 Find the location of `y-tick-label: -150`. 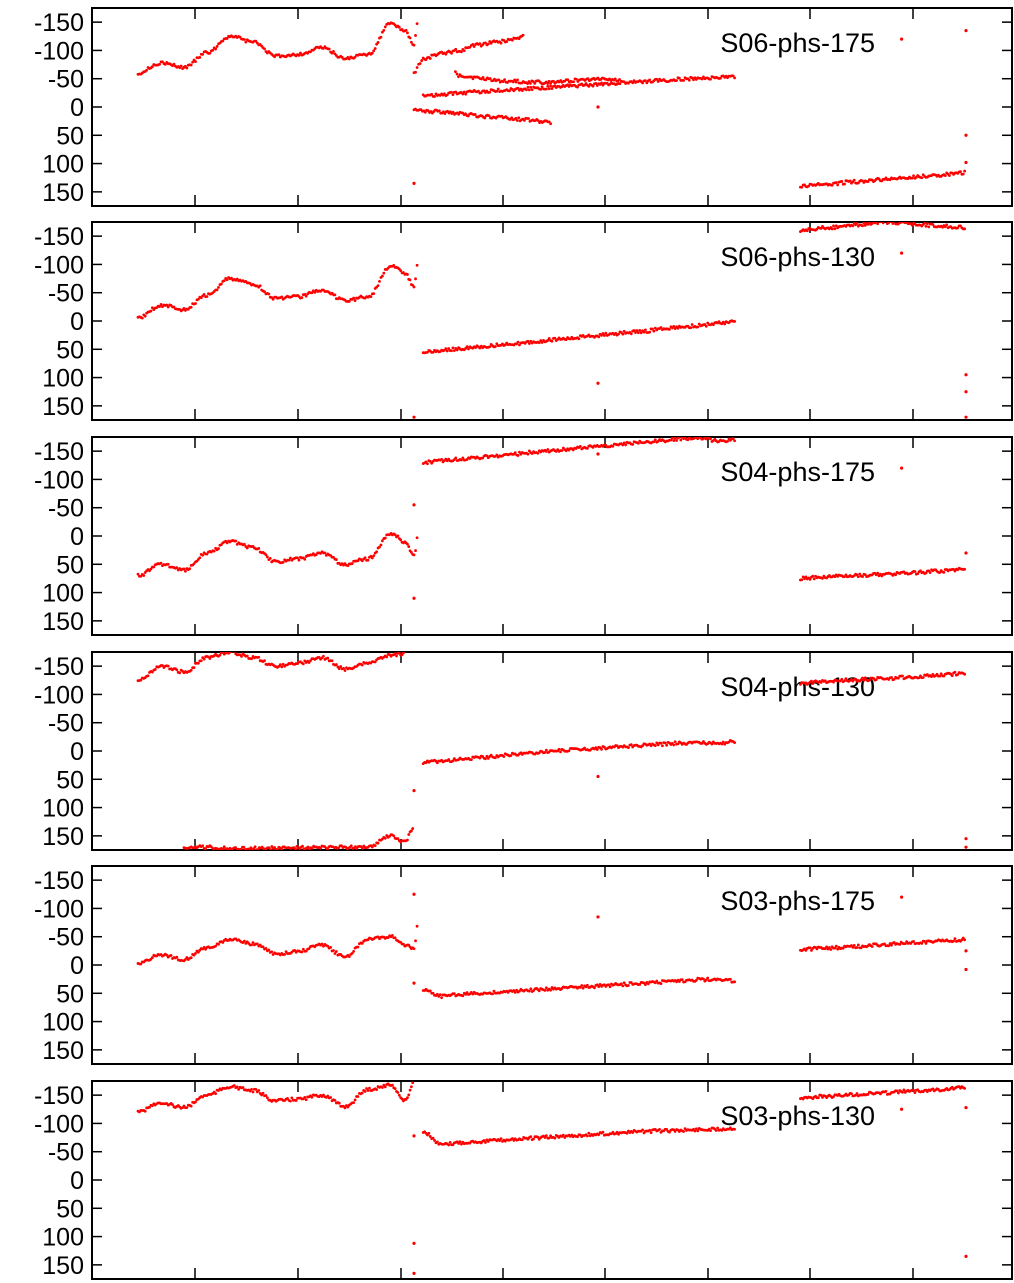

y-tick-label: -150 is located at coordinates (59, 237).